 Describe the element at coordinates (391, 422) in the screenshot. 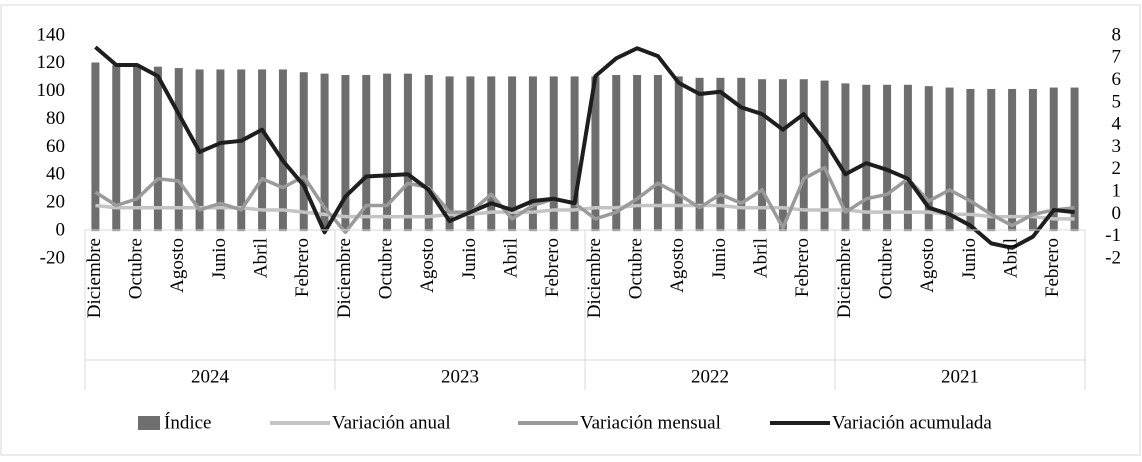

I see `legend-label: Variación anual` at that location.